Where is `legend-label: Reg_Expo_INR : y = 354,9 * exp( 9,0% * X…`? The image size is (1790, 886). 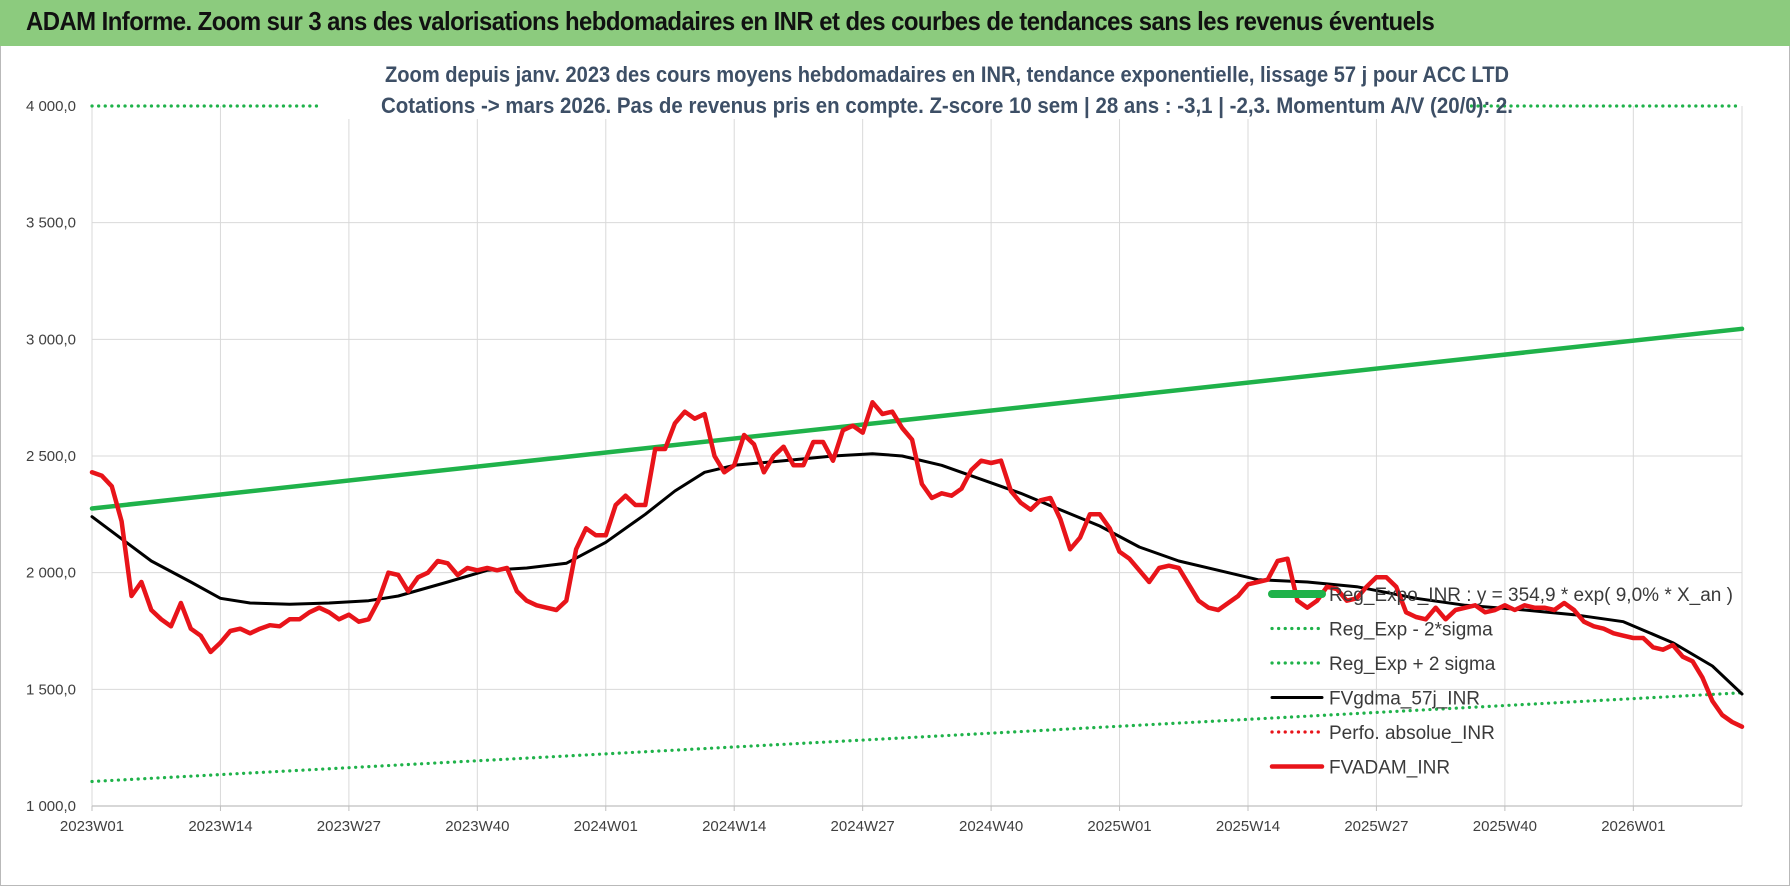
legend-label: Reg_Expo_INR : y = 354,9 * exp( 9,0% * X… is located at coordinates (1531, 595).